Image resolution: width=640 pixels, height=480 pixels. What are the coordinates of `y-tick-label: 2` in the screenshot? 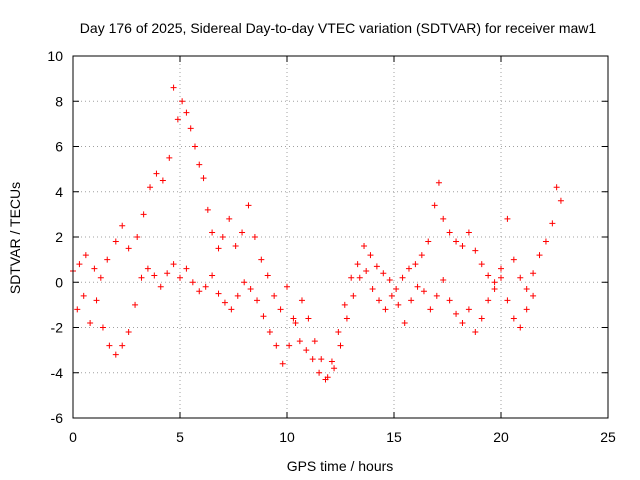 It's located at (59, 237).